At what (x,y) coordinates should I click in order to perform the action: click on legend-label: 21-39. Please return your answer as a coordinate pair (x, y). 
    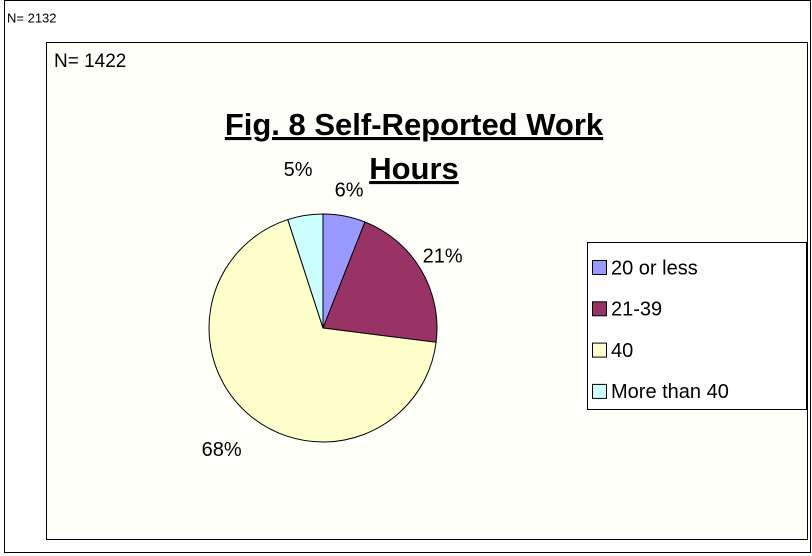
    Looking at the image, I should click on (636, 310).